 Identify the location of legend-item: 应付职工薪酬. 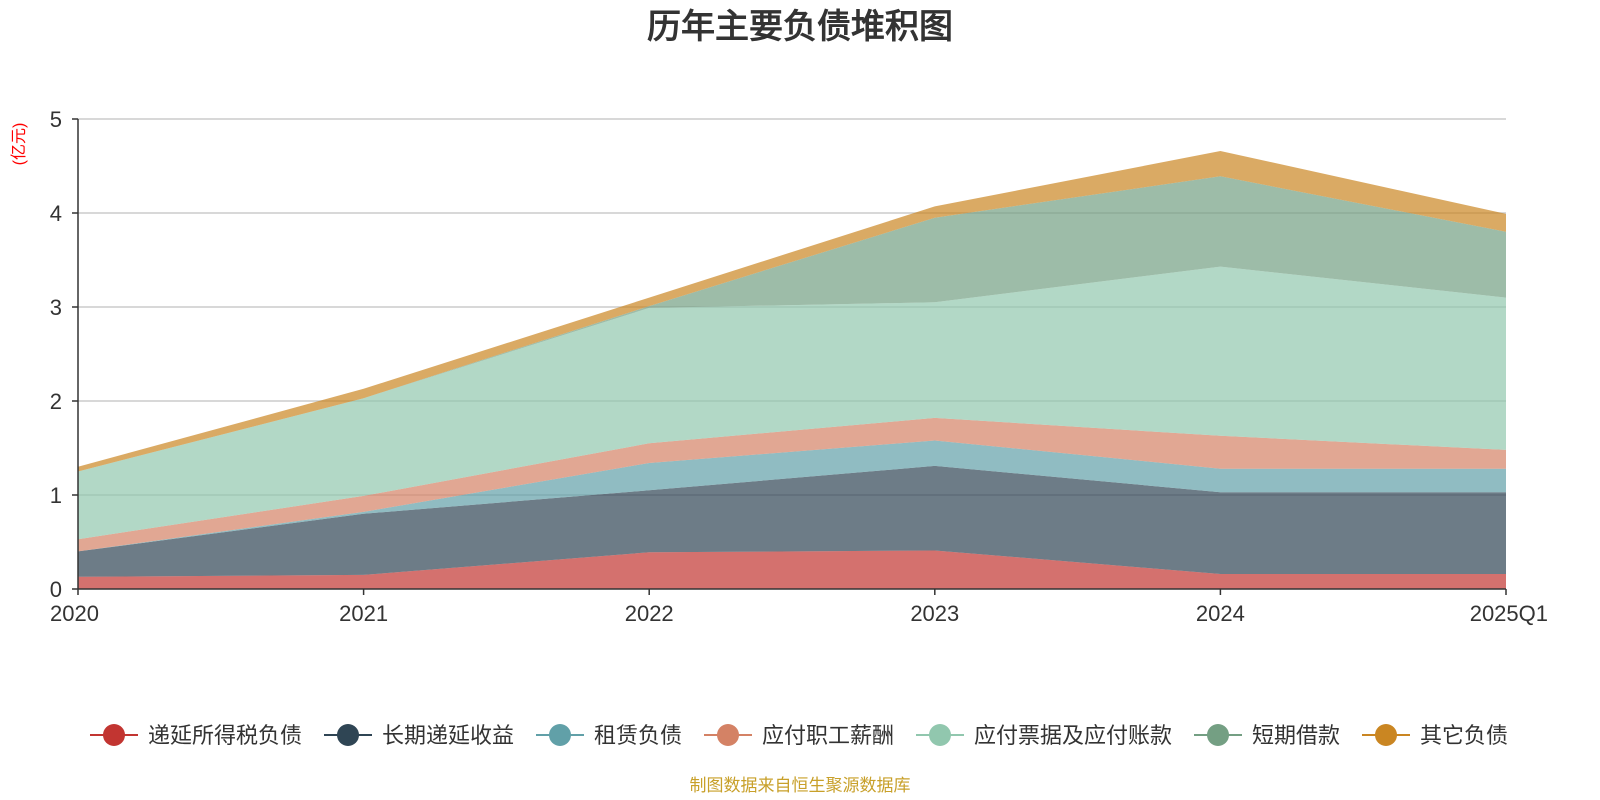
(798, 735).